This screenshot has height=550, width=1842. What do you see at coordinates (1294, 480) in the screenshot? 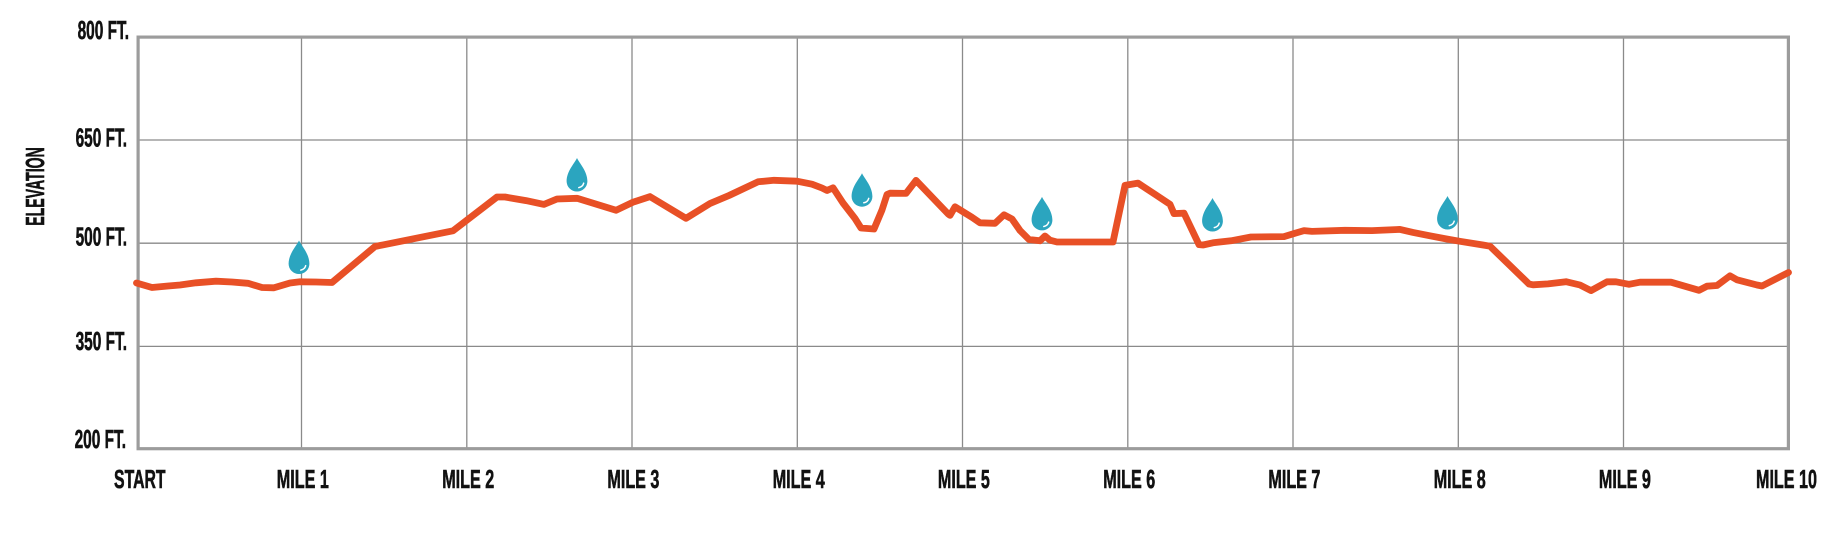
I see `svg-text: MILE 7` at bounding box center [1294, 480].